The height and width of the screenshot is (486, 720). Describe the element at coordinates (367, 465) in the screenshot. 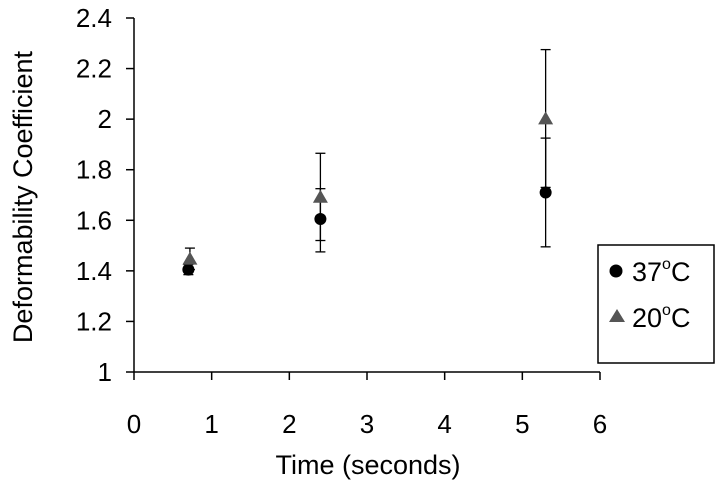

I see `x-axis-title: Time (seconds)` at that location.